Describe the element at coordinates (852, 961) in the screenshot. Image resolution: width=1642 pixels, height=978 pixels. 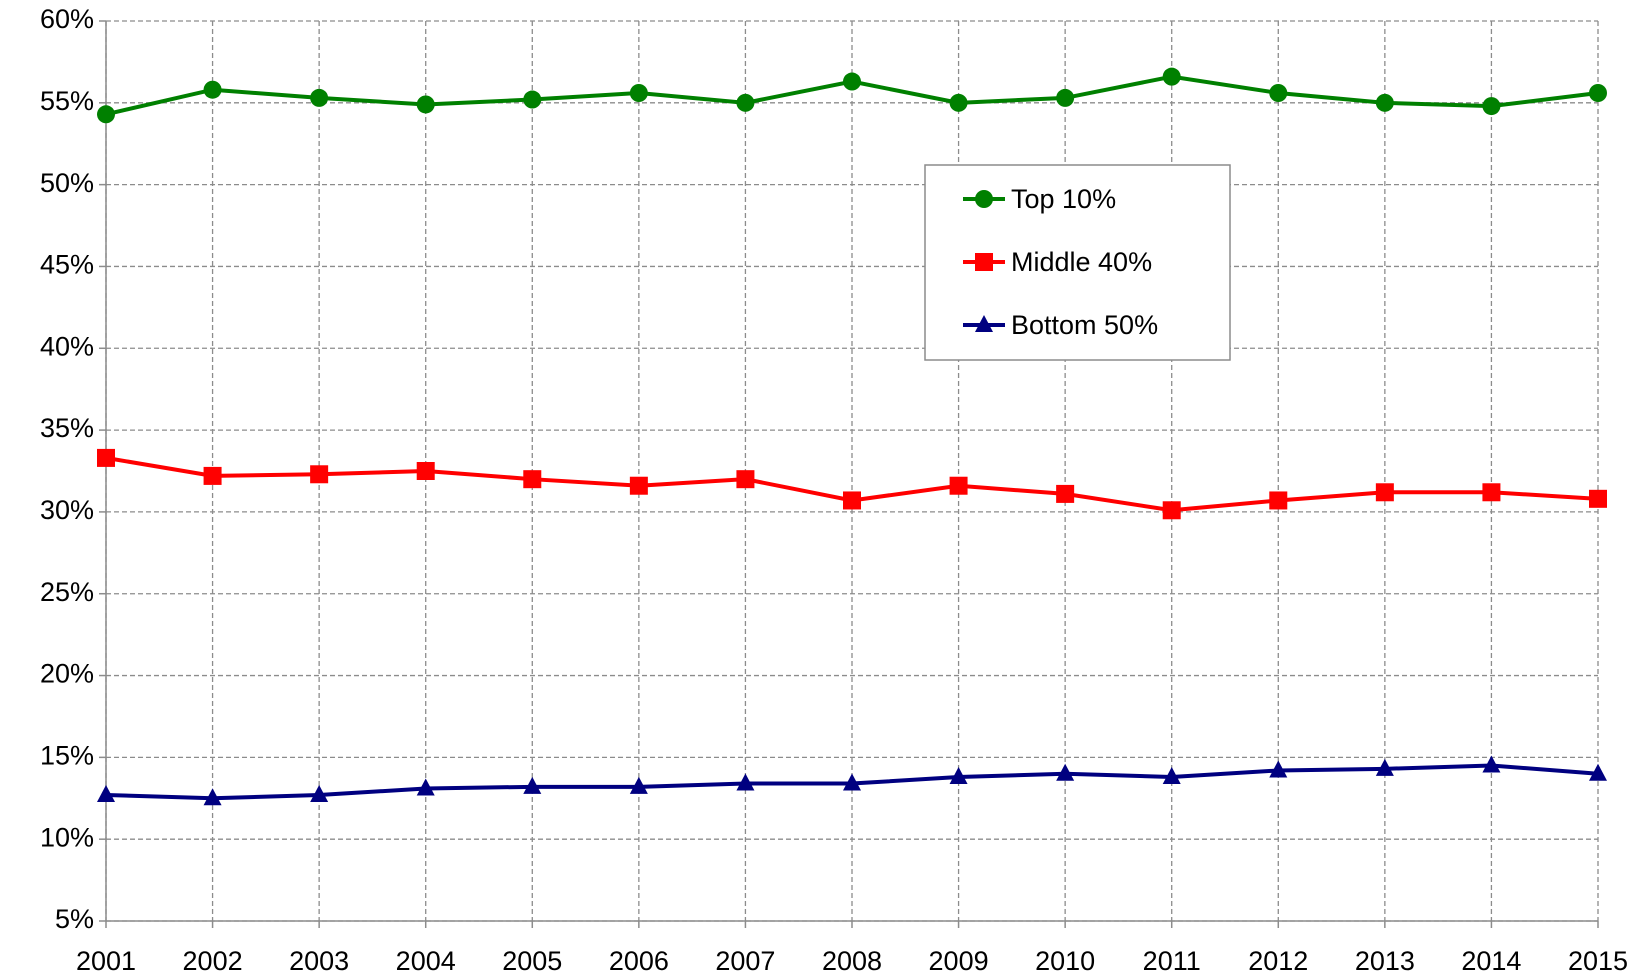
I see `x-tick-label: 2008` at that location.